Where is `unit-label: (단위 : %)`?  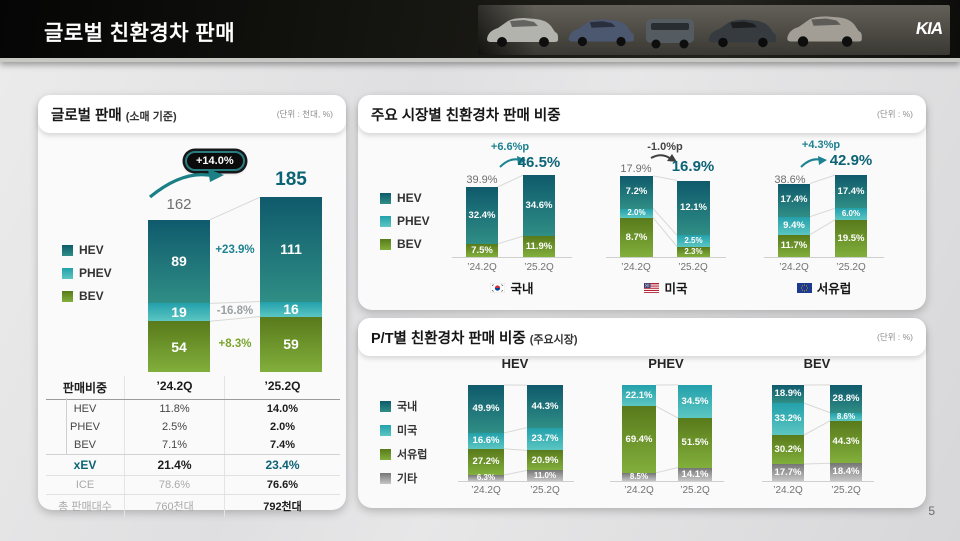
unit-label: (단위 : %) is located at coordinates (895, 114).